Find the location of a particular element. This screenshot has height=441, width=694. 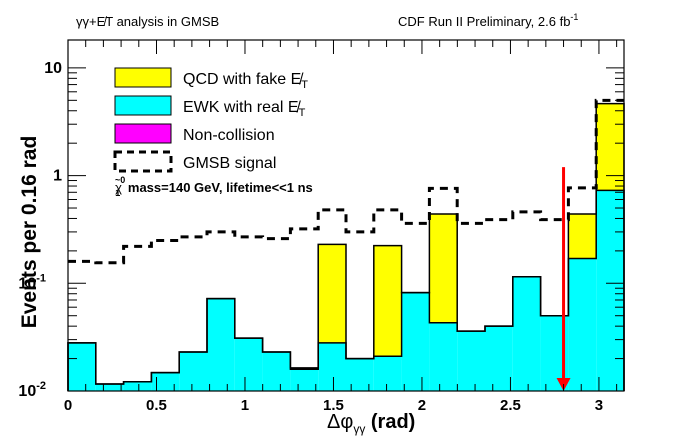

legend-note-symbol: χ is located at coordinates (118, 187).